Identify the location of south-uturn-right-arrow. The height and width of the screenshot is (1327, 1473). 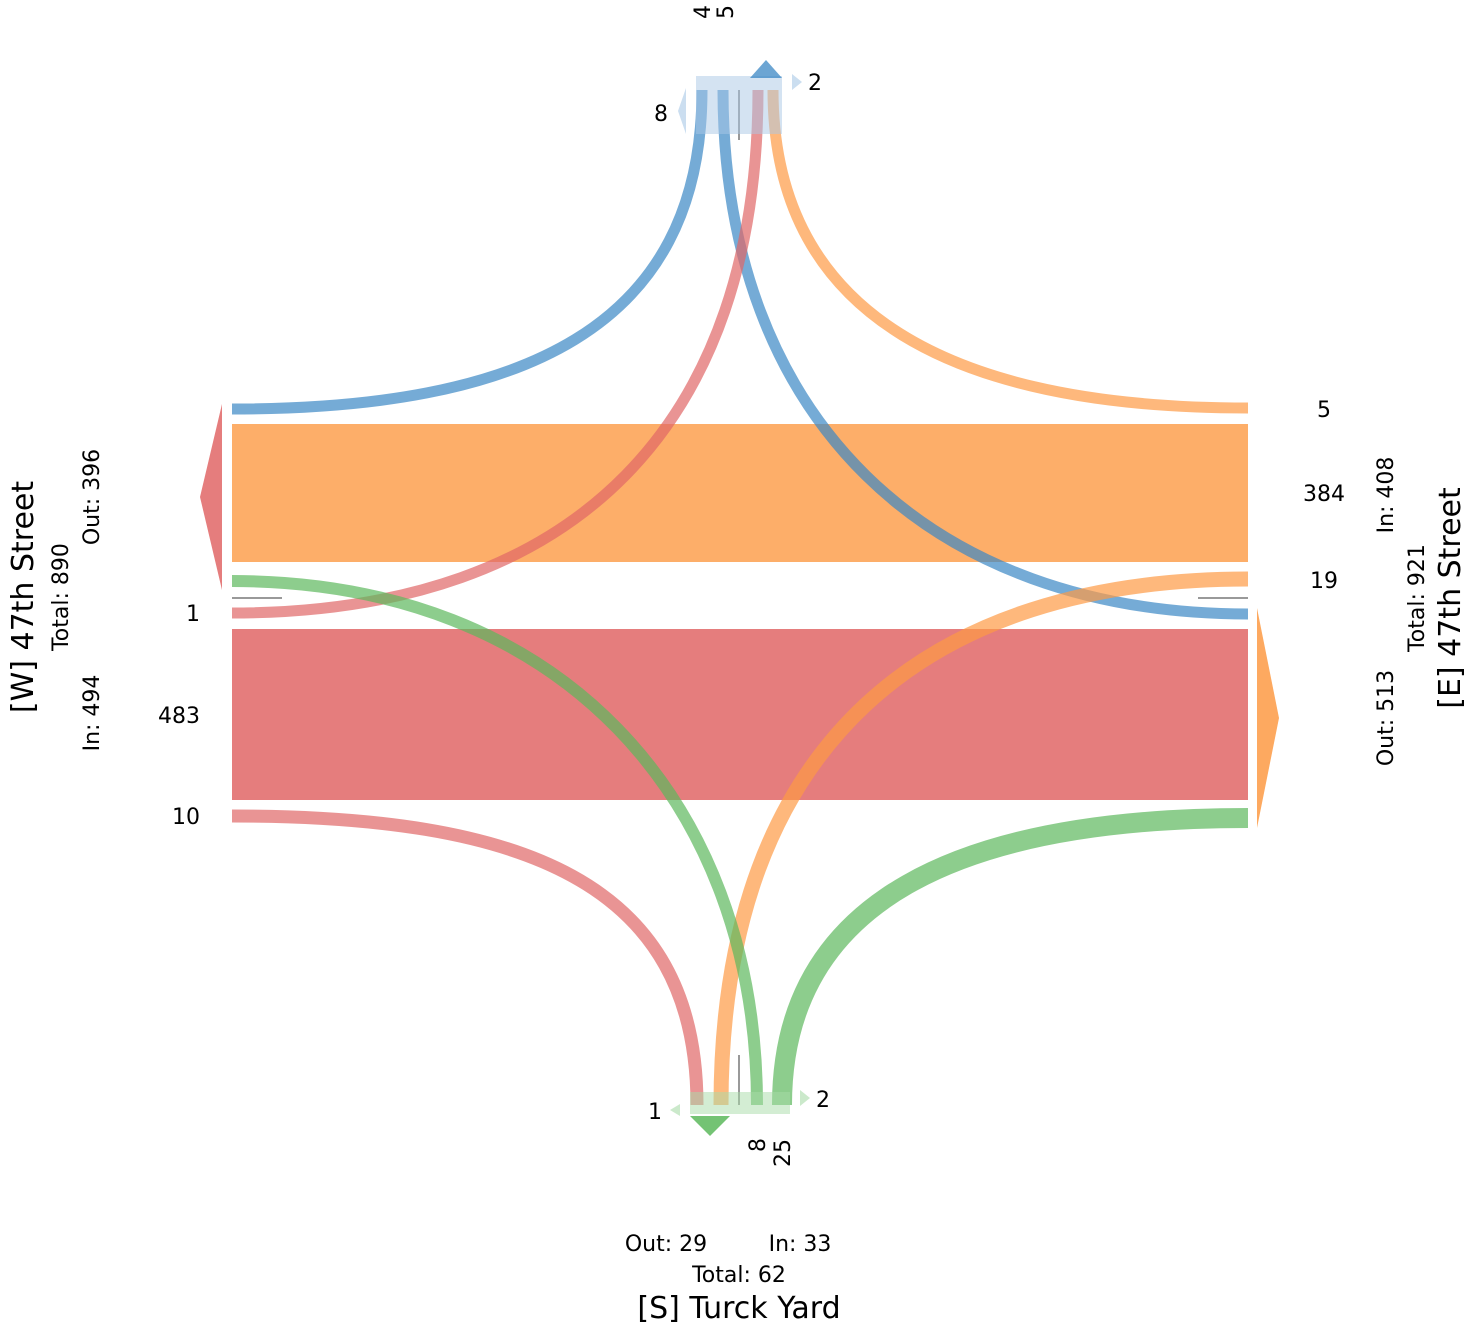
(805, 1098).